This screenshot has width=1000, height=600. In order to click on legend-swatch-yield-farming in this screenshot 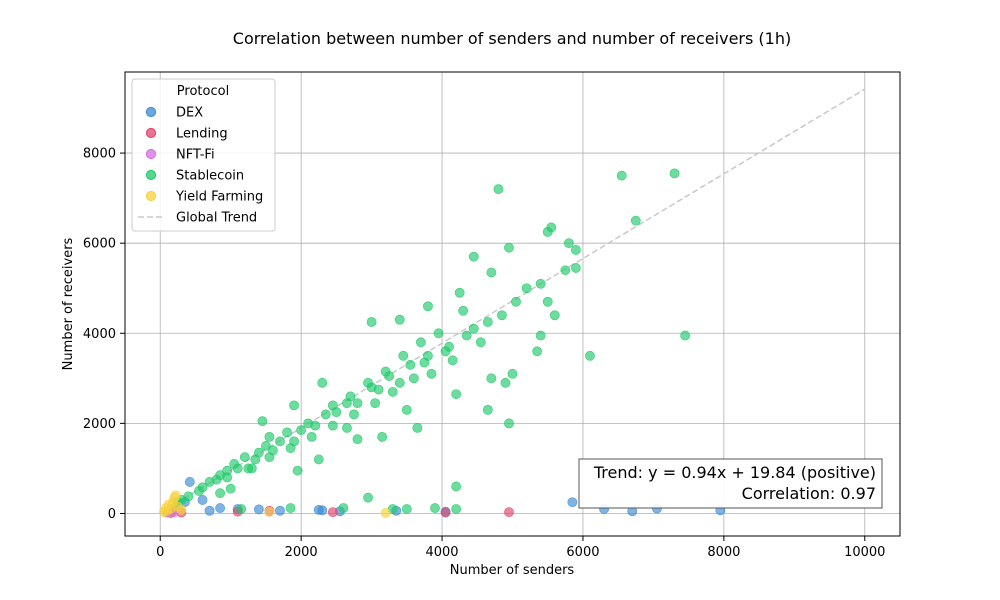, I will do `click(151, 196)`.